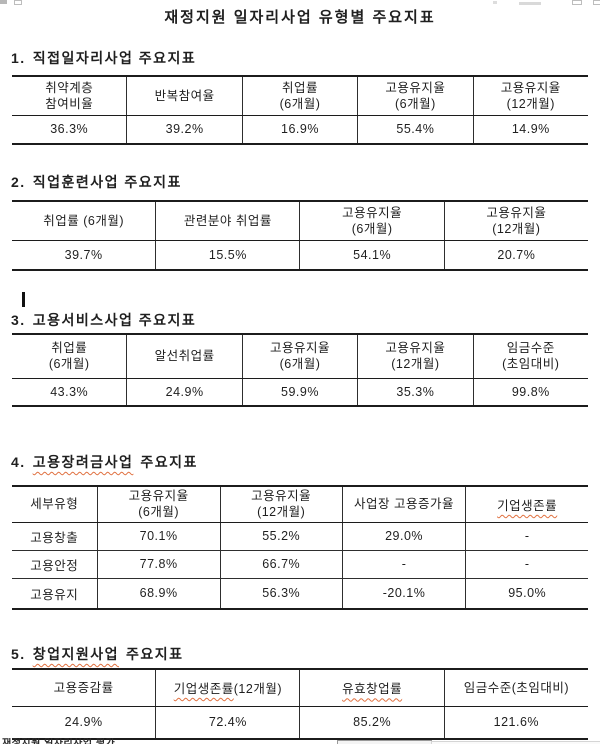  What do you see at coordinates (75, 654) in the screenshot?
I see `heading-misspelled-word: 창업지원사업` at bounding box center [75, 654].